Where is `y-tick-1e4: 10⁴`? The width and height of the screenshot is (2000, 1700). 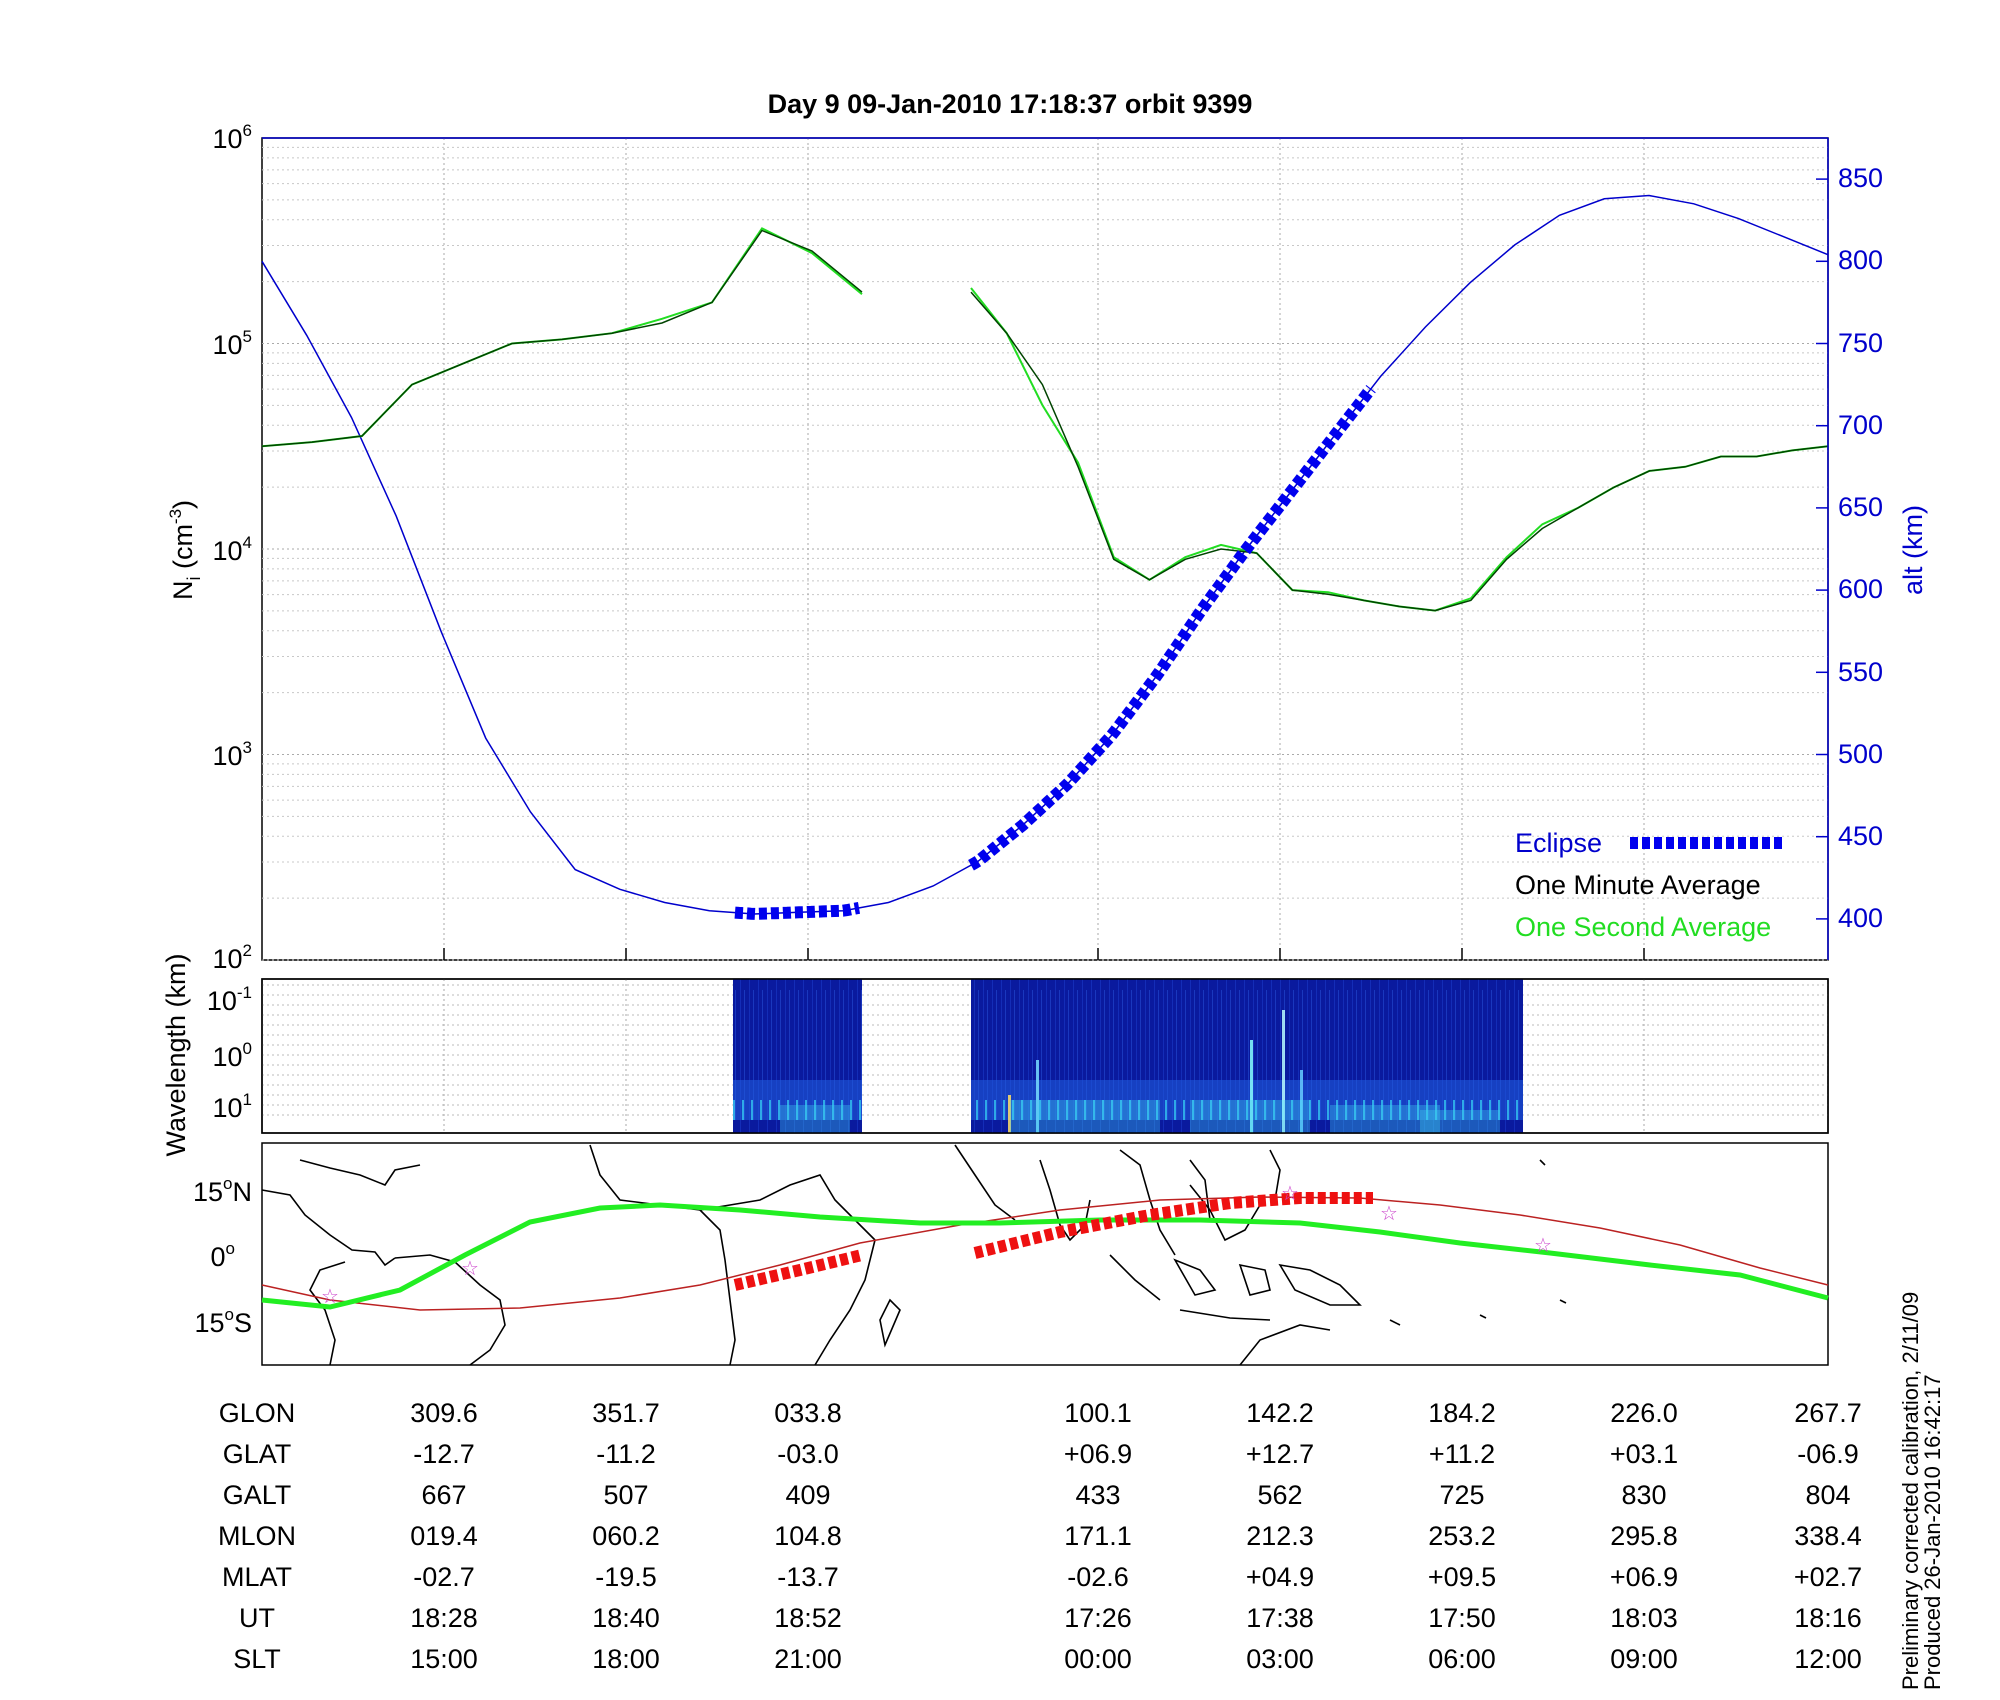 y-tick-1e4: 10⁴ is located at coordinates (232, 549).